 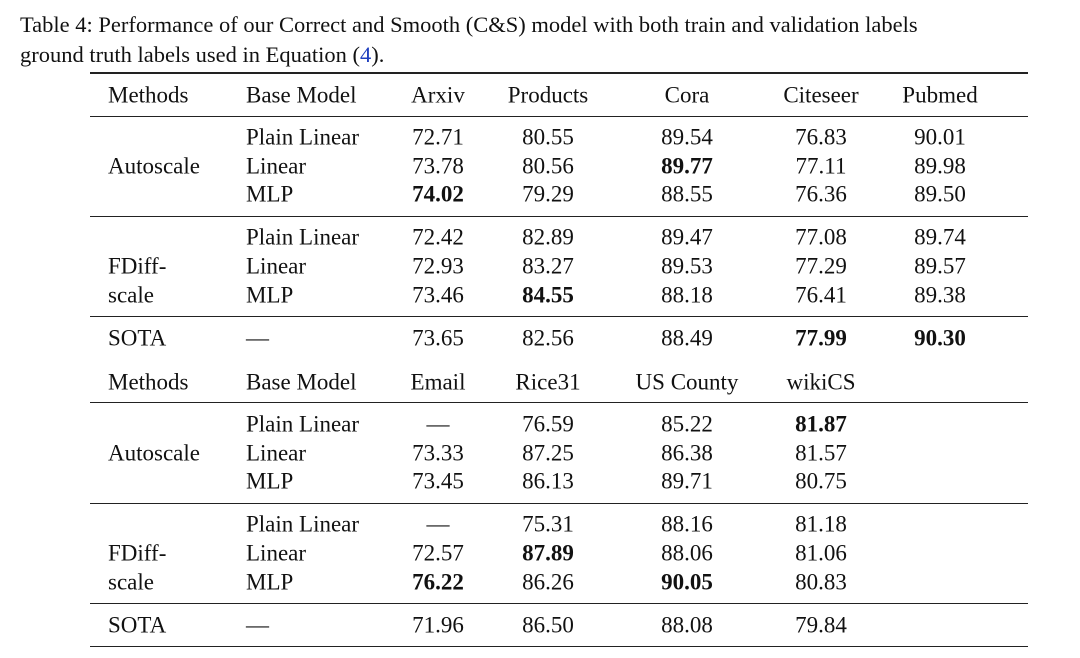 What do you see at coordinates (548, 194) in the screenshot?
I see `cell: 79.29` at bounding box center [548, 194].